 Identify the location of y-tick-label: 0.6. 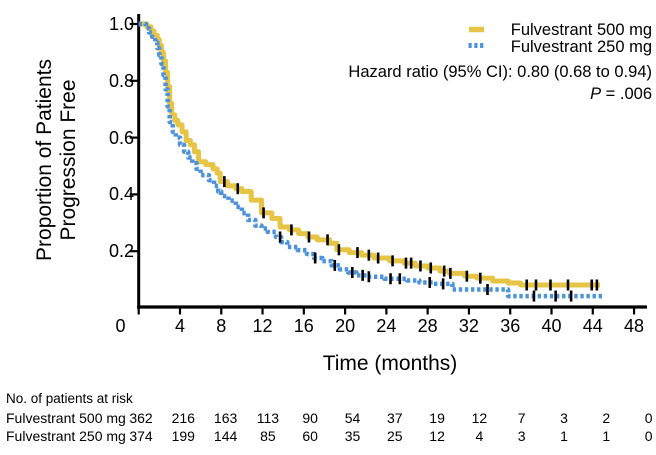
(121, 137).